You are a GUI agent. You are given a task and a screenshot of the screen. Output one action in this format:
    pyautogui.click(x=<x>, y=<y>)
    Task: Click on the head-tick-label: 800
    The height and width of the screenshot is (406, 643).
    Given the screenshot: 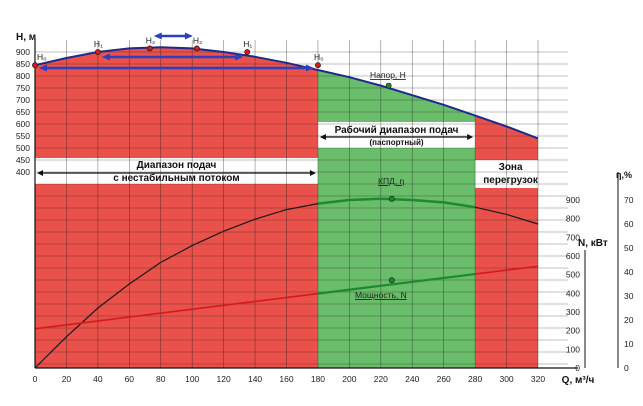 What is the action you would take?
    pyautogui.click(x=23, y=76)
    